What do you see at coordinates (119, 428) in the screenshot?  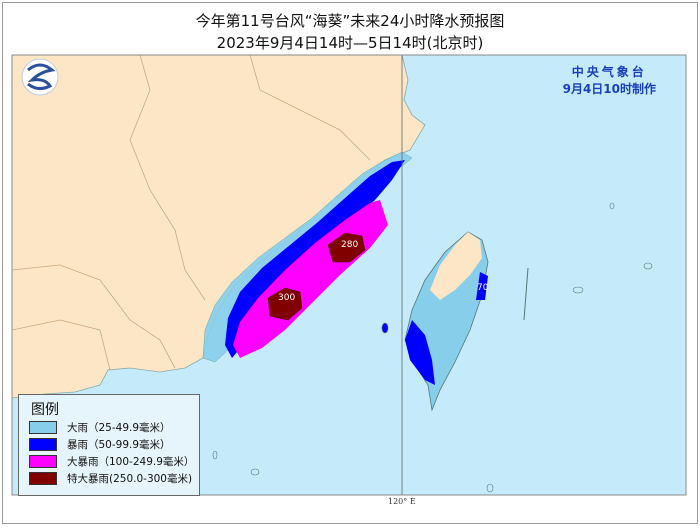 I see `legend-label: 大雨（25-49.9毫米）` at bounding box center [119, 428].